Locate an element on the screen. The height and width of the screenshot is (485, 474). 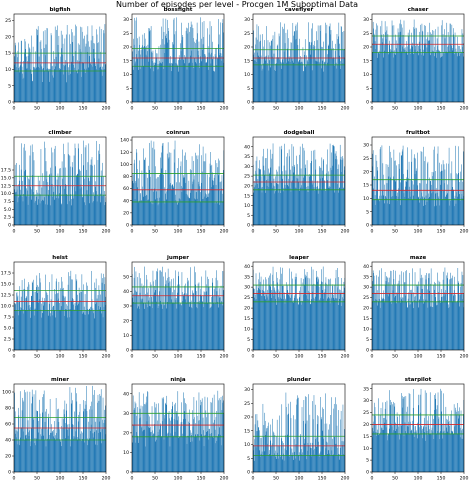
y-tick-label: 40 is located at coordinates (126, 292).